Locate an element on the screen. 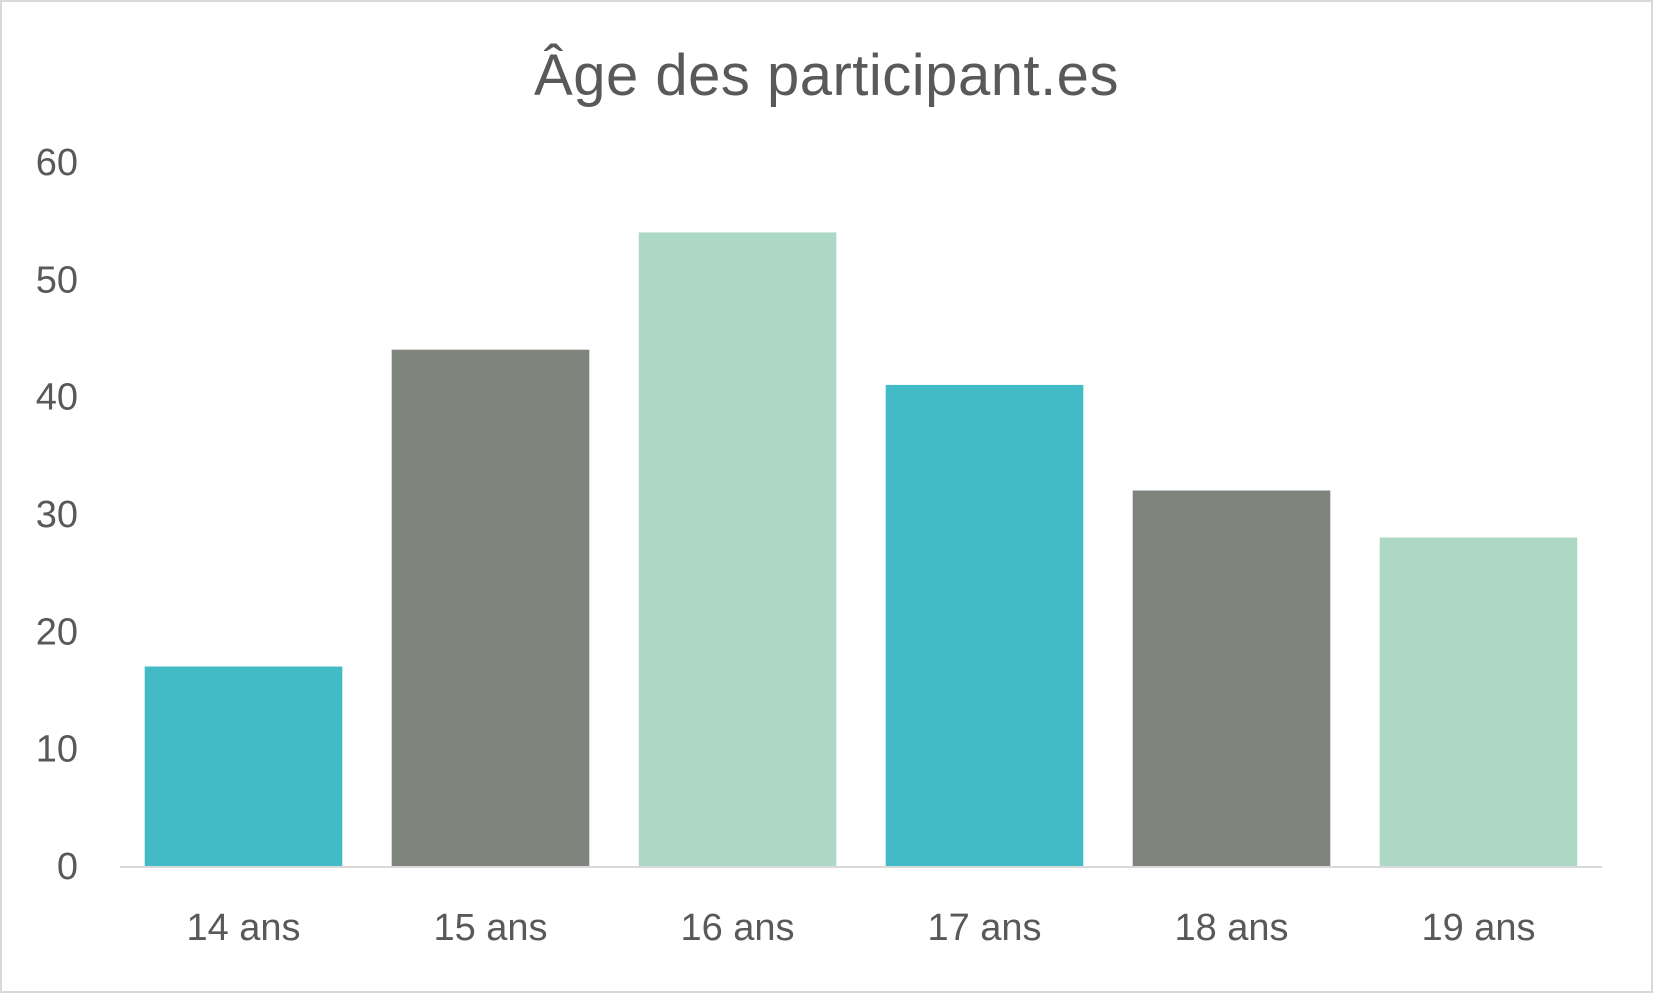  bar-17-ans is located at coordinates (984, 625).